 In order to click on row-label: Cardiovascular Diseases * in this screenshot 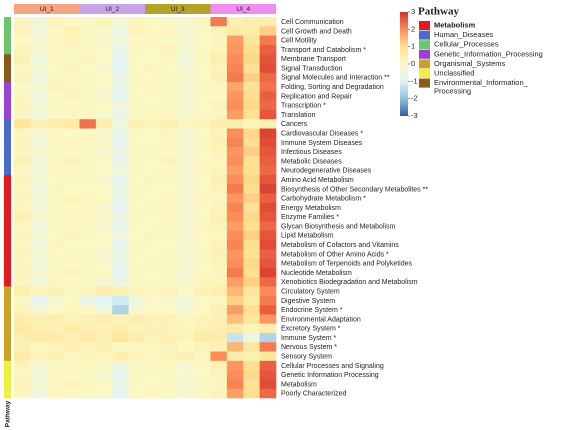, I will do `click(322, 134)`.